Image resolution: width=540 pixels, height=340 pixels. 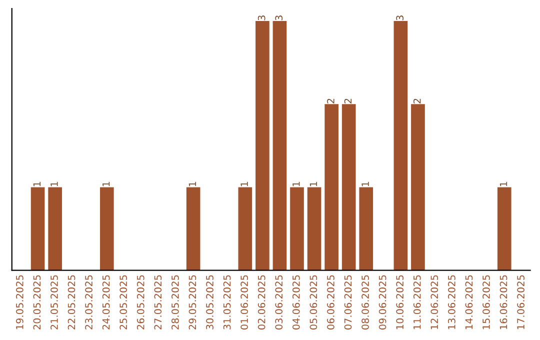 What do you see at coordinates (227, 302) in the screenshot?
I see `x-tick-label: 31.05.2025` at bounding box center [227, 302].